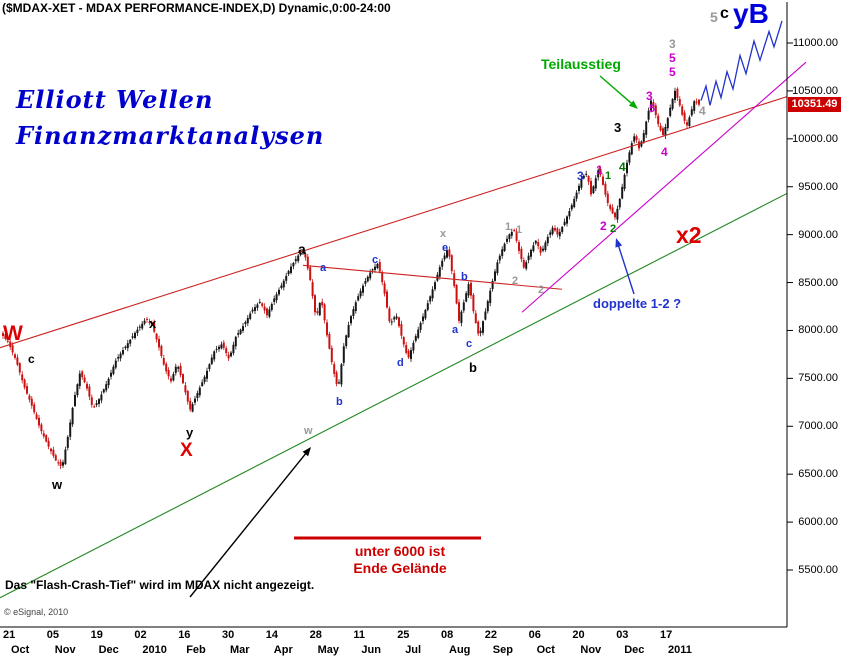  I want to click on y-axis-price-label: 6500.00, so click(818, 474).